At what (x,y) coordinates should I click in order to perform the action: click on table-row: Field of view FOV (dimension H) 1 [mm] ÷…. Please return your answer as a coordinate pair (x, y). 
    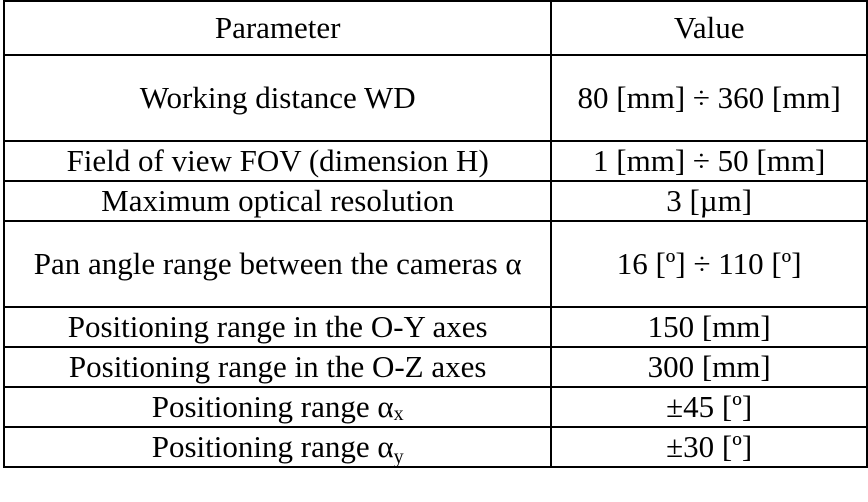
    Looking at the image, I should click on (435, 161).